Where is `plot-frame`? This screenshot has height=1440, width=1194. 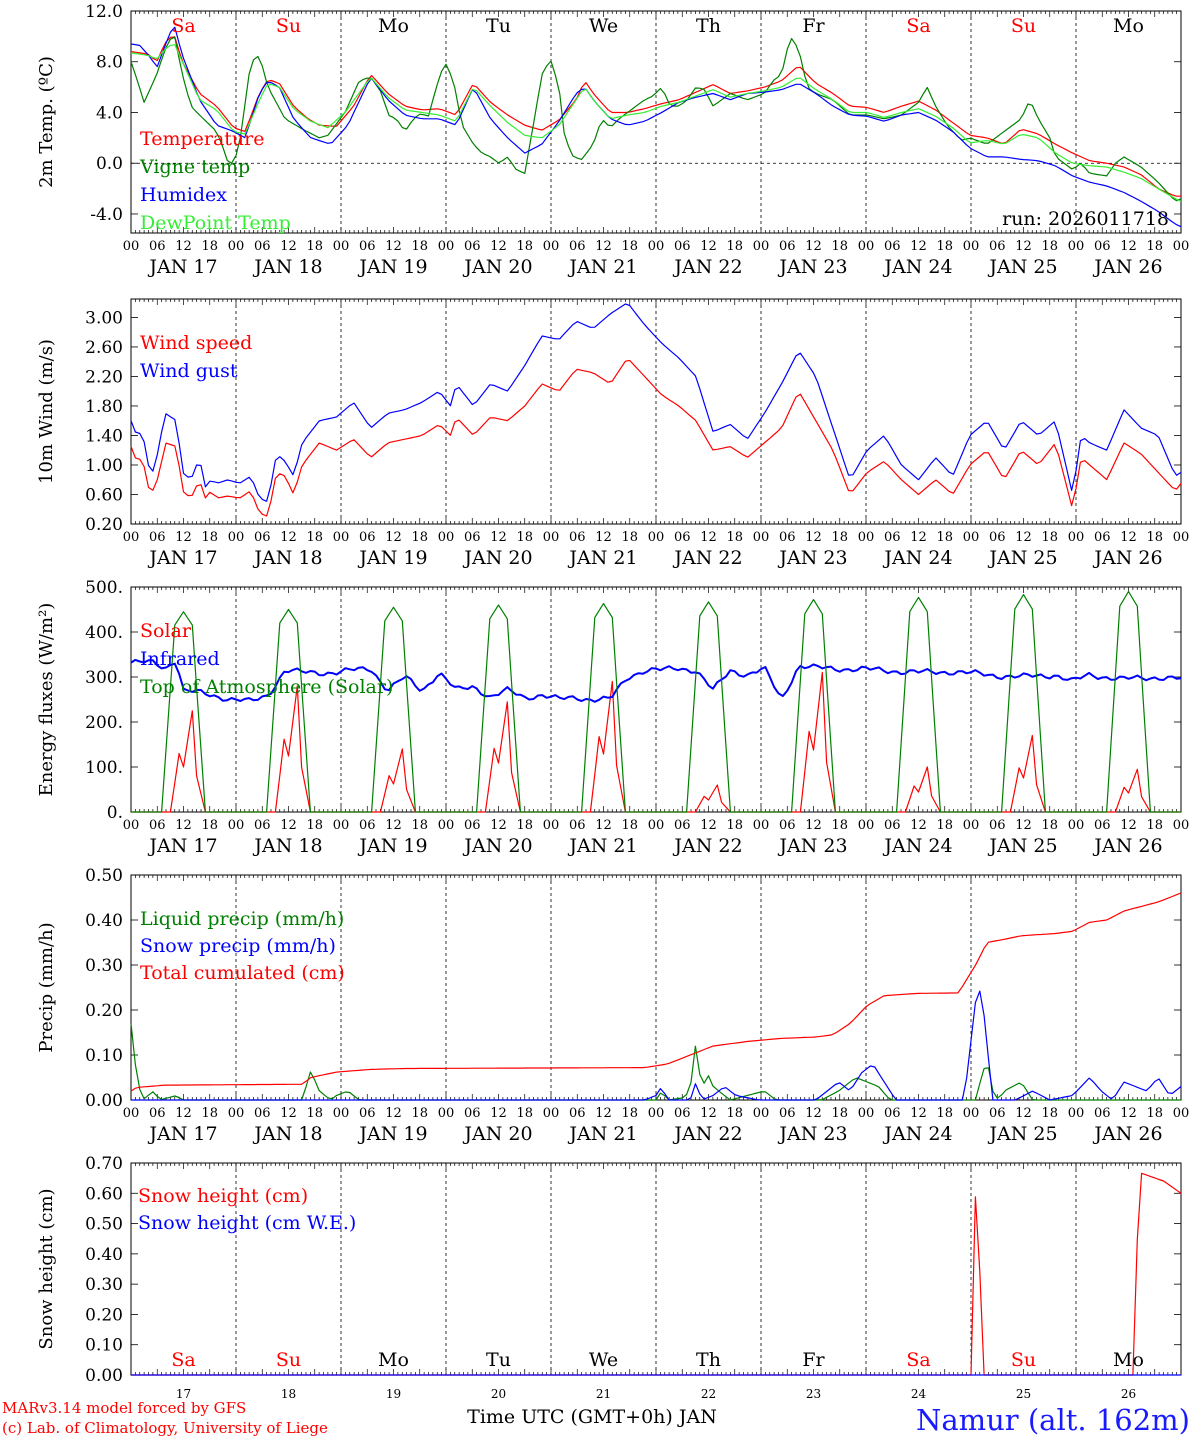 plot-frame is located at coordinates (656, 411).